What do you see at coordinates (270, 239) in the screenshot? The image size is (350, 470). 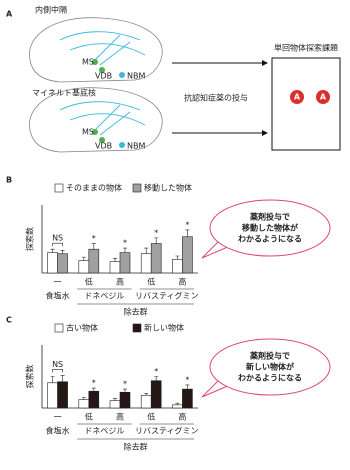 I see `callout-text: わかるようになる` at bounding box center [270, 239].